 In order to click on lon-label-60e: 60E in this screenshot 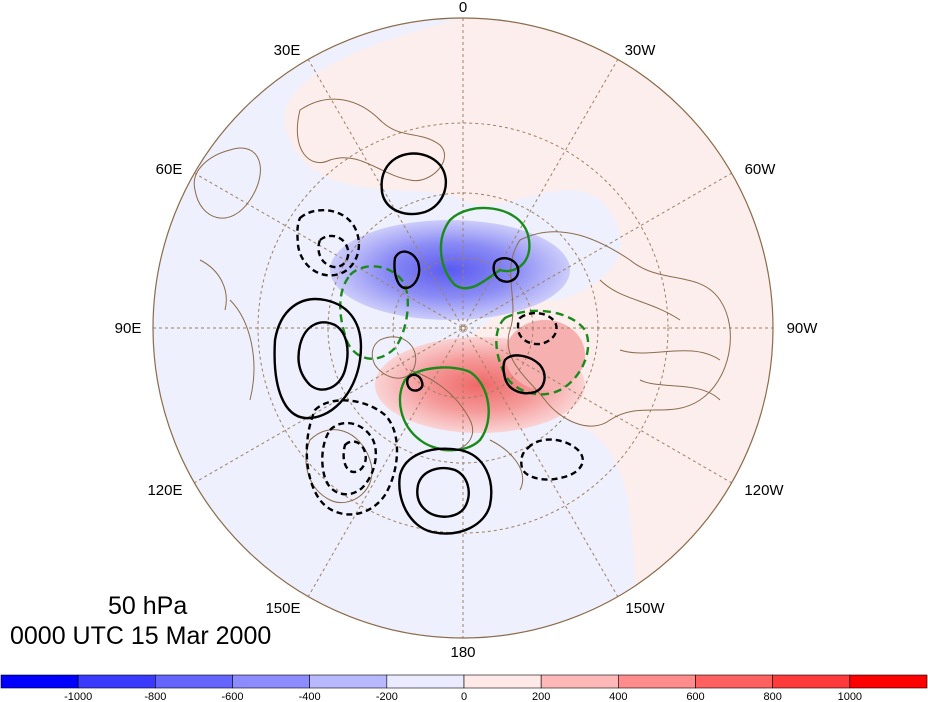, I will do `click(169, 169)`.